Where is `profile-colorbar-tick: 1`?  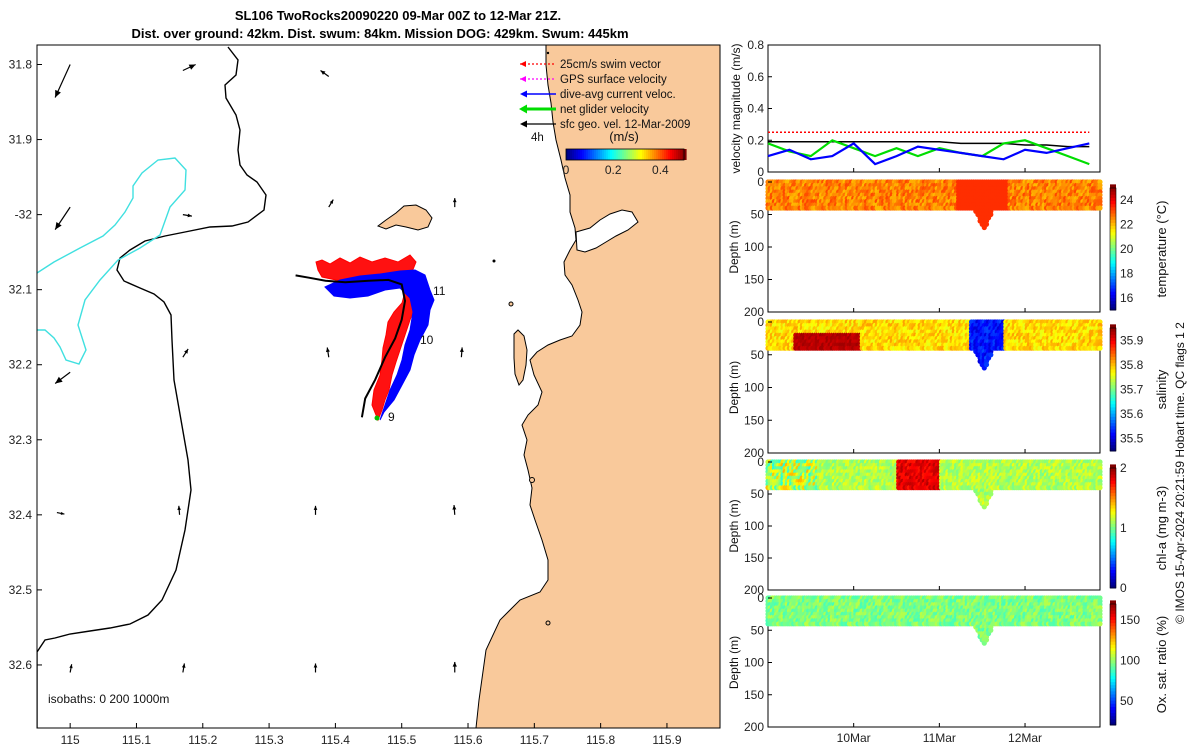 profile-colorbar-tick: 1 is located at coordinates (1123, 528).